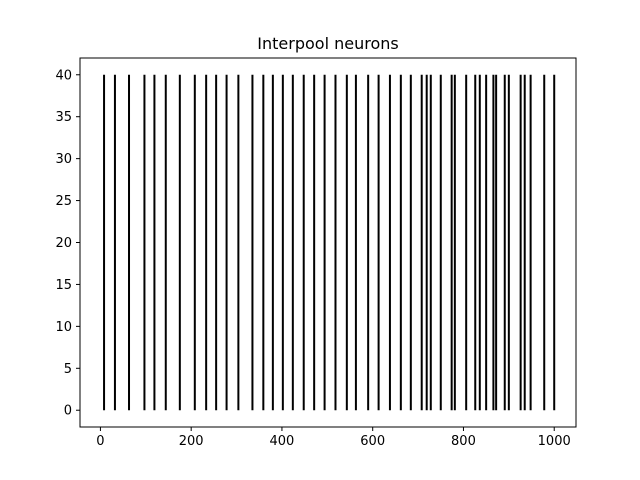  What do you see at coordinates (554, 441) in the screenshot?
I see `x-tick-label: 1000` at bounding box center [554, 441].